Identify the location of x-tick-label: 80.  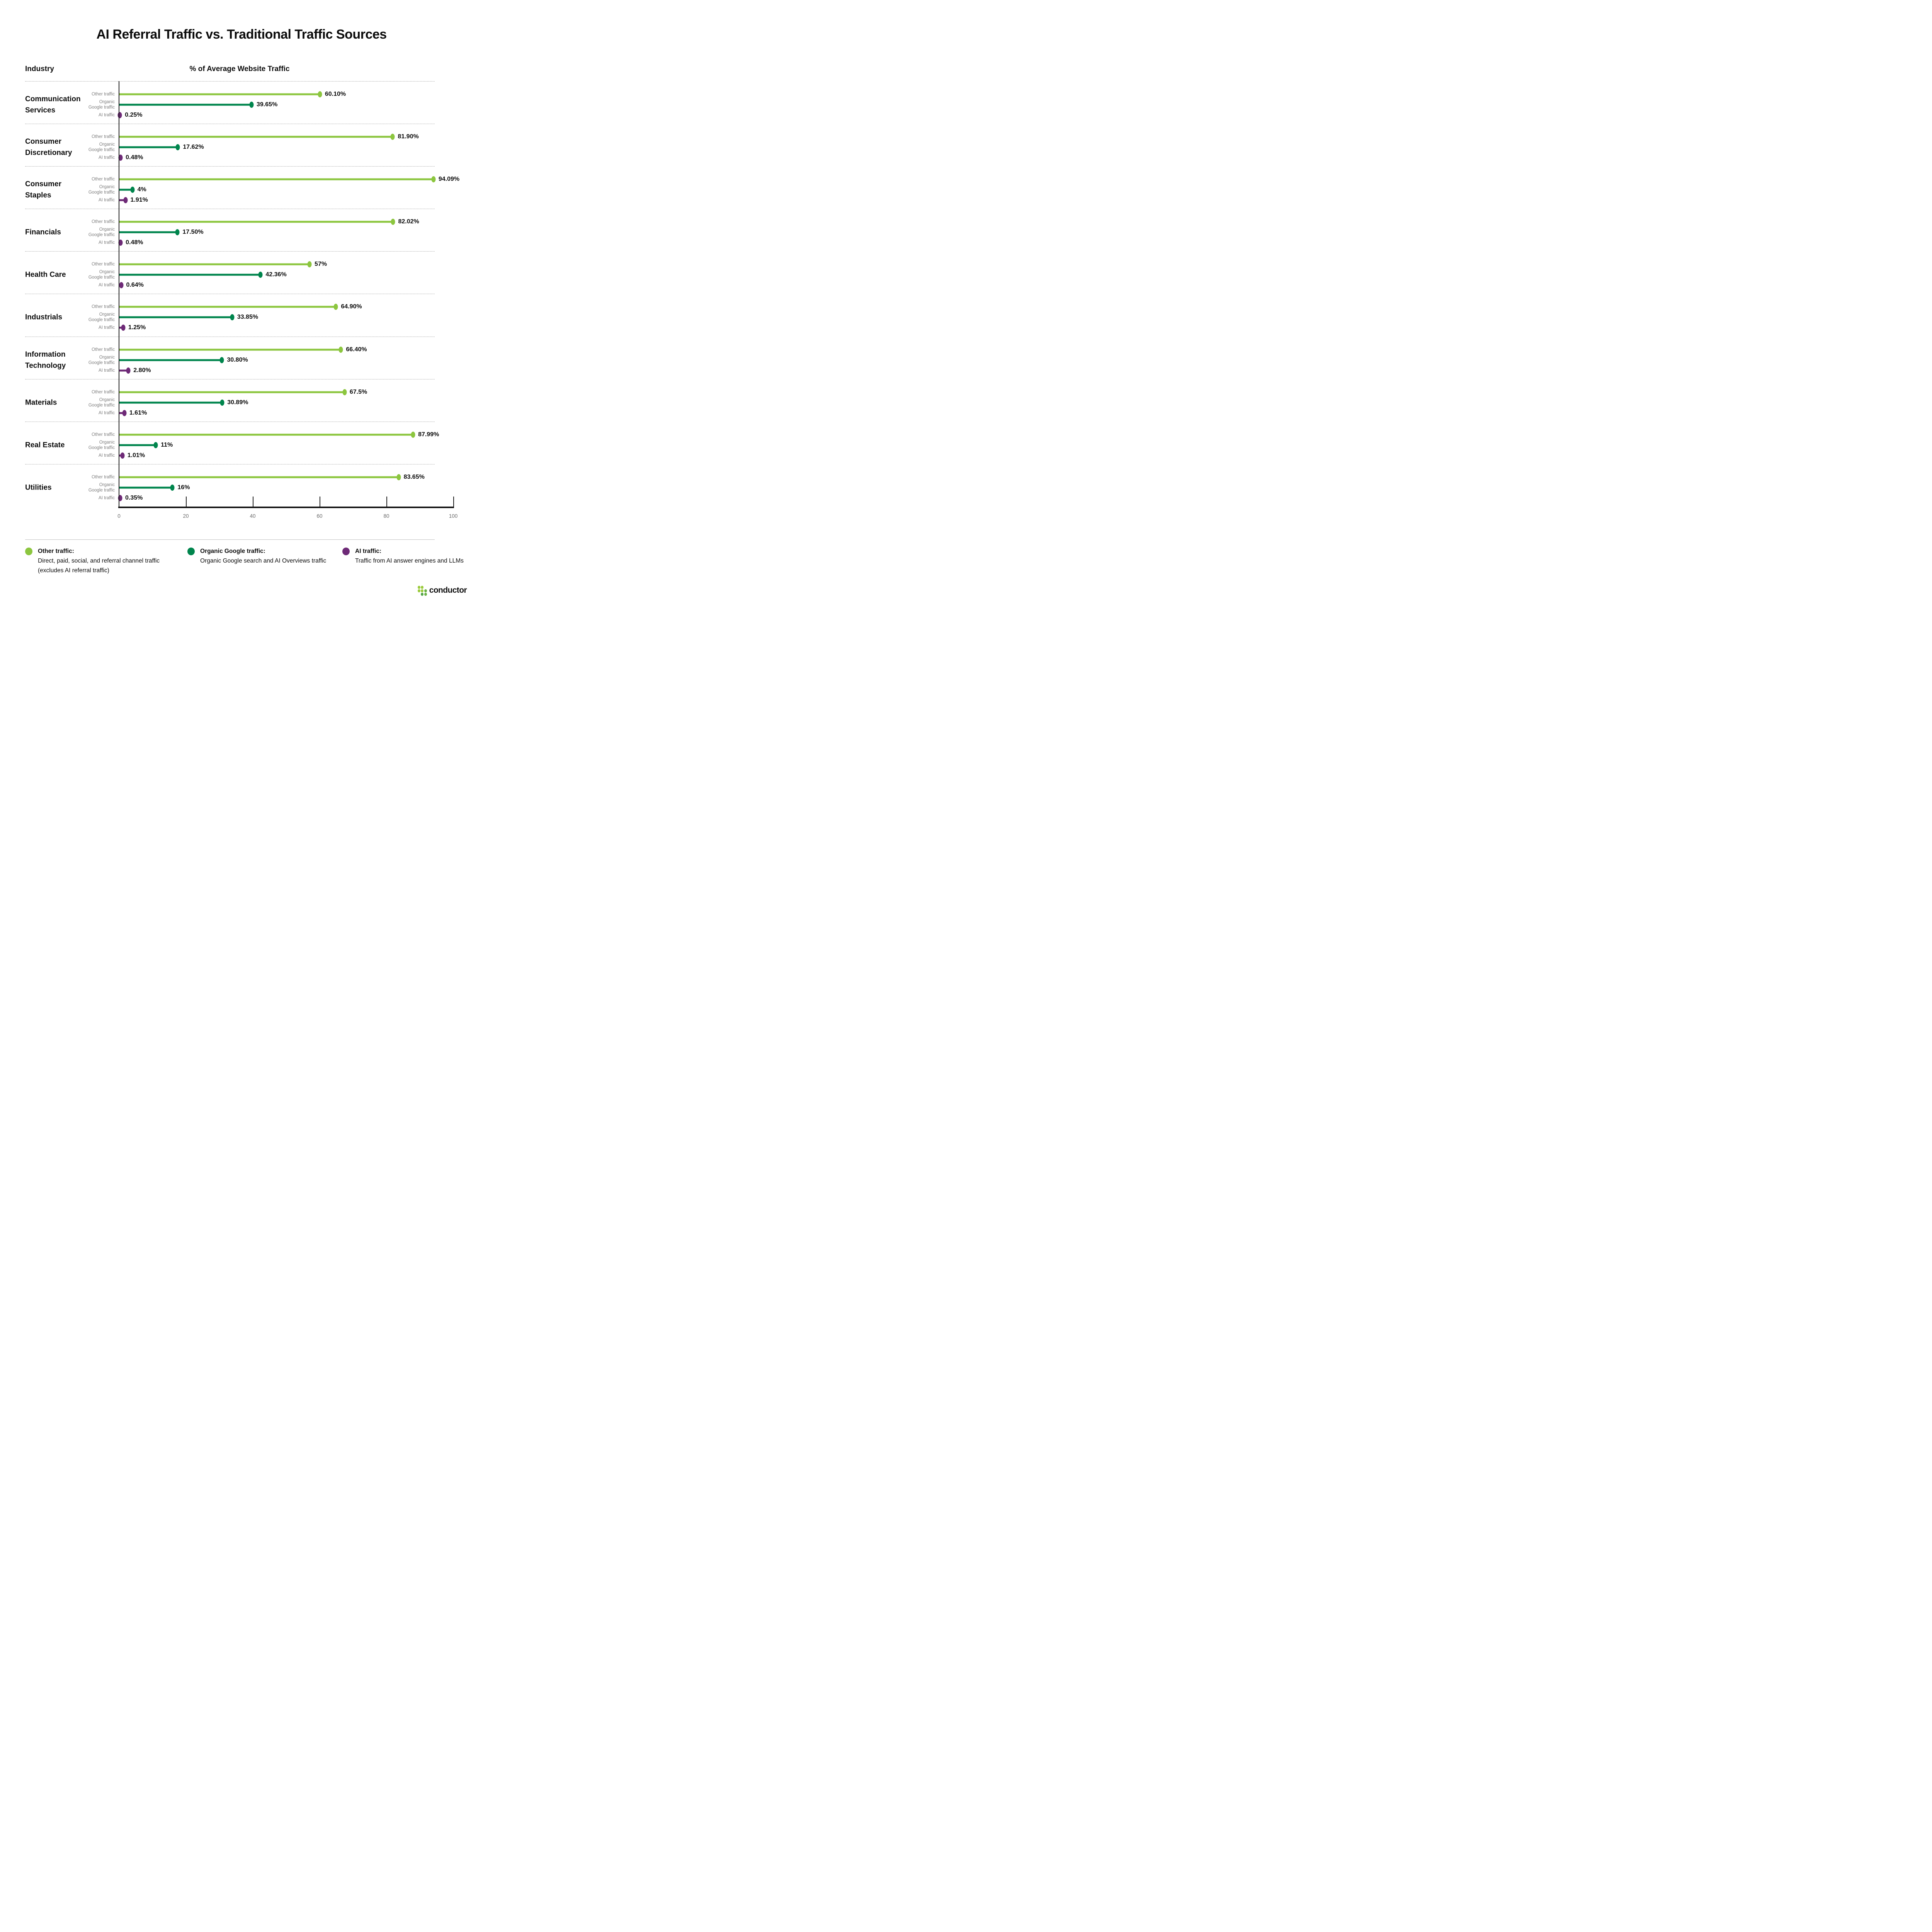
(386, 516).